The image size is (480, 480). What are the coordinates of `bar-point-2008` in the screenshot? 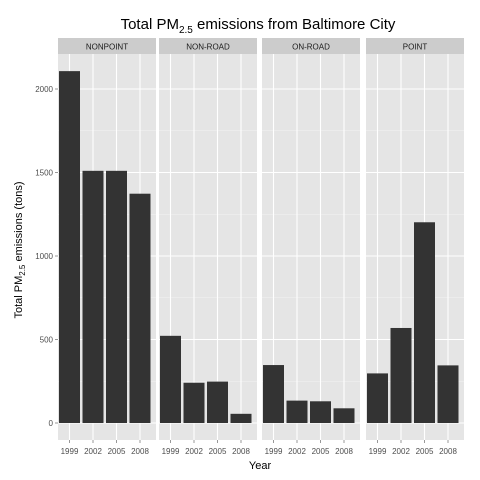 It's located at (448, 394).